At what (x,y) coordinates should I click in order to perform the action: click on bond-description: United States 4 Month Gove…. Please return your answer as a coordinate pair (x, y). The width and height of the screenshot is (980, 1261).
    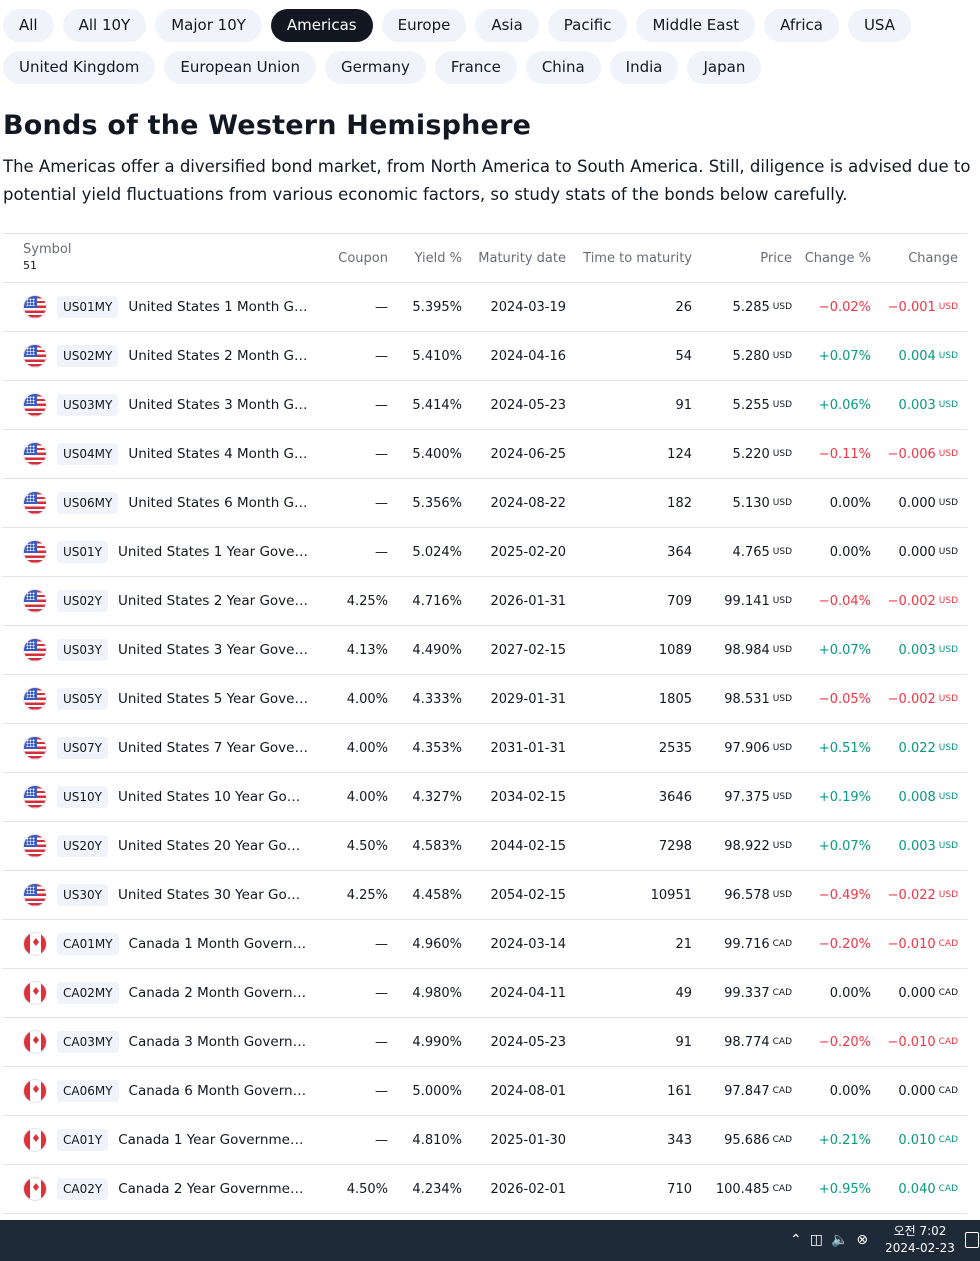
    Looking at the image, I should click on (220, 454).